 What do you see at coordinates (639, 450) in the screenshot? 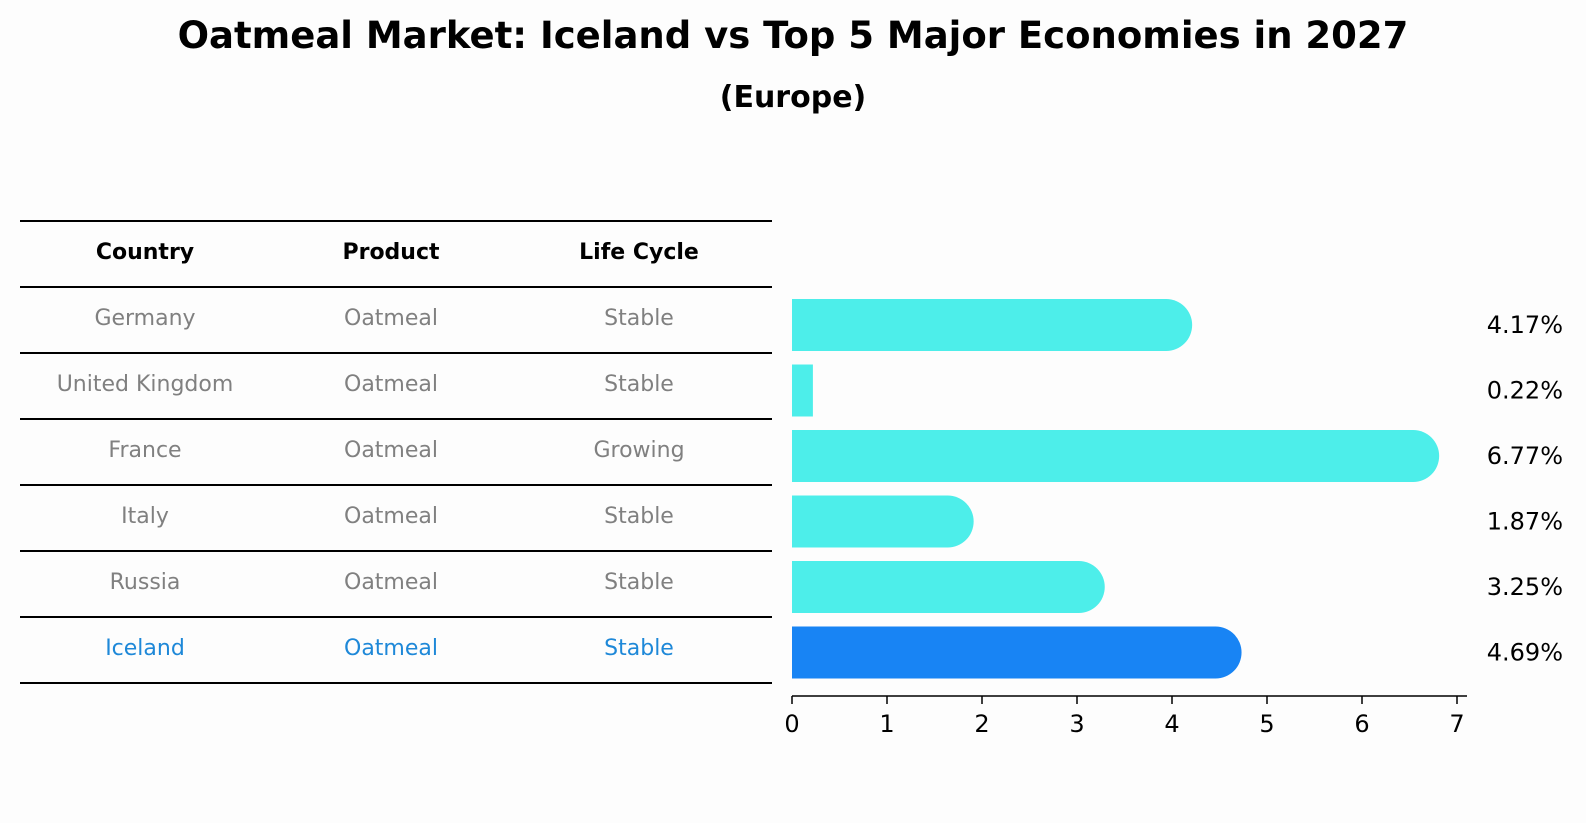
I see `cell-life-cycle: Growing` at bounding box center [639, 450].